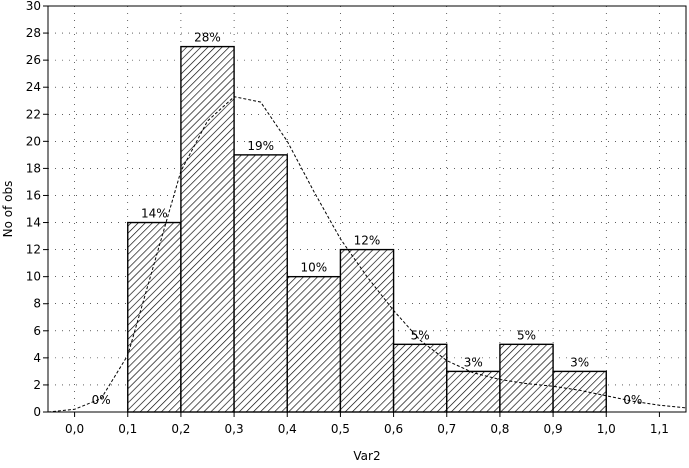 The height and width of the screenshot is (468, 689). I want to click on x-tick-label: 0,0, so click(74, 429).